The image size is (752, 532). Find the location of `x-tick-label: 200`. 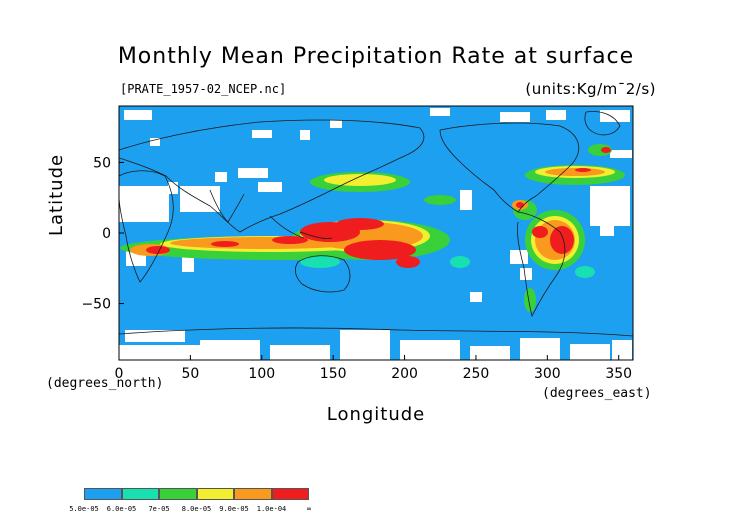

x-tick-label: 200 is located at coordinates (404, 374).